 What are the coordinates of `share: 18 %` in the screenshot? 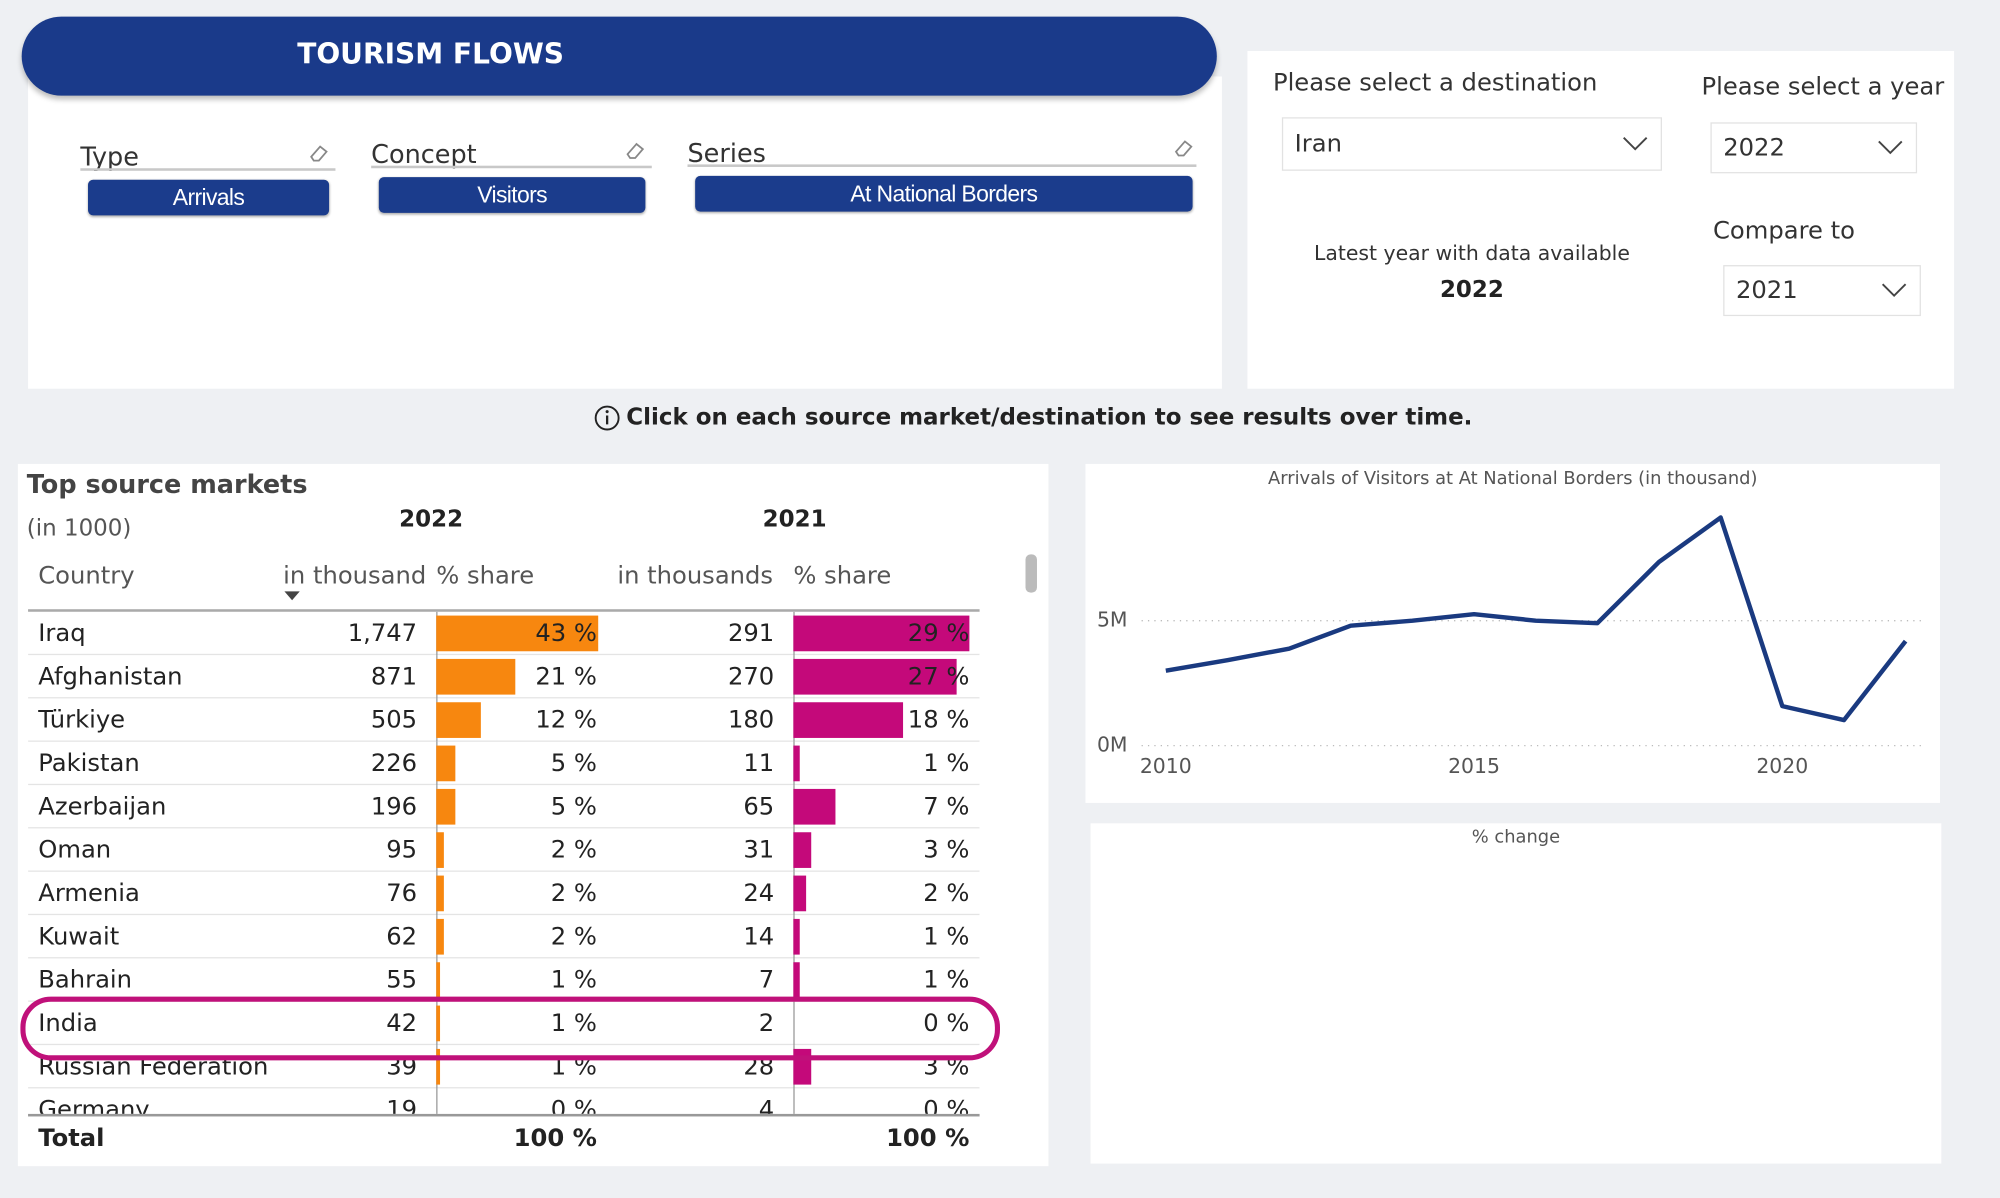 It's located at (938, 720).